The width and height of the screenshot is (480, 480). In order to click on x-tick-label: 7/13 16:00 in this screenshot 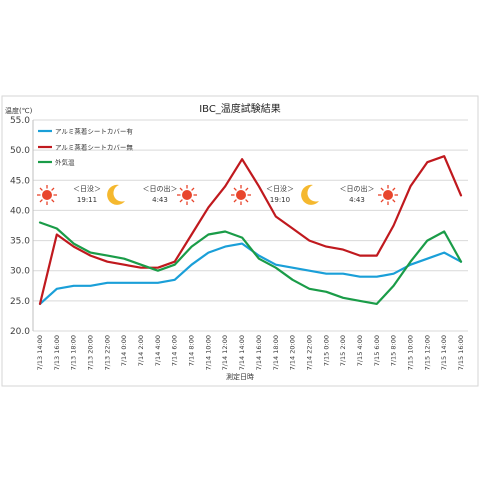, I will do `click(57, 352)`.